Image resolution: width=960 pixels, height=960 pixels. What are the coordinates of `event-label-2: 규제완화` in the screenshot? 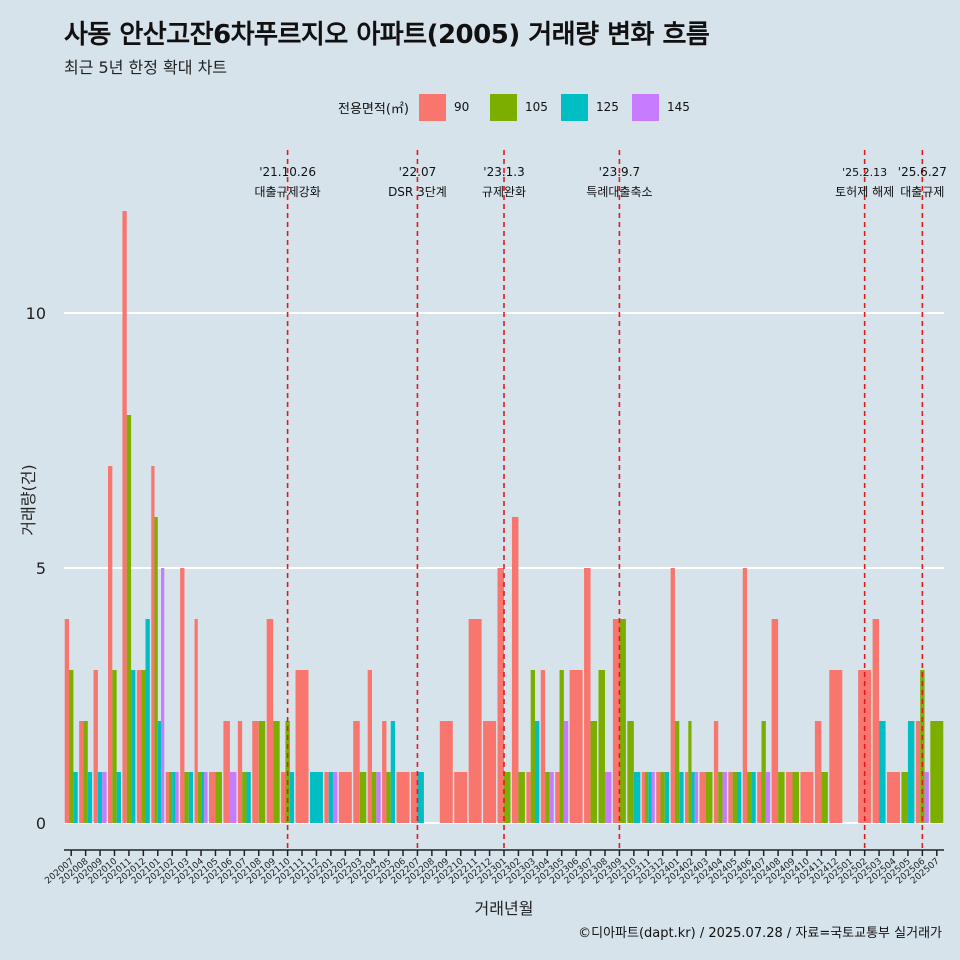 It's located at (504, 192).